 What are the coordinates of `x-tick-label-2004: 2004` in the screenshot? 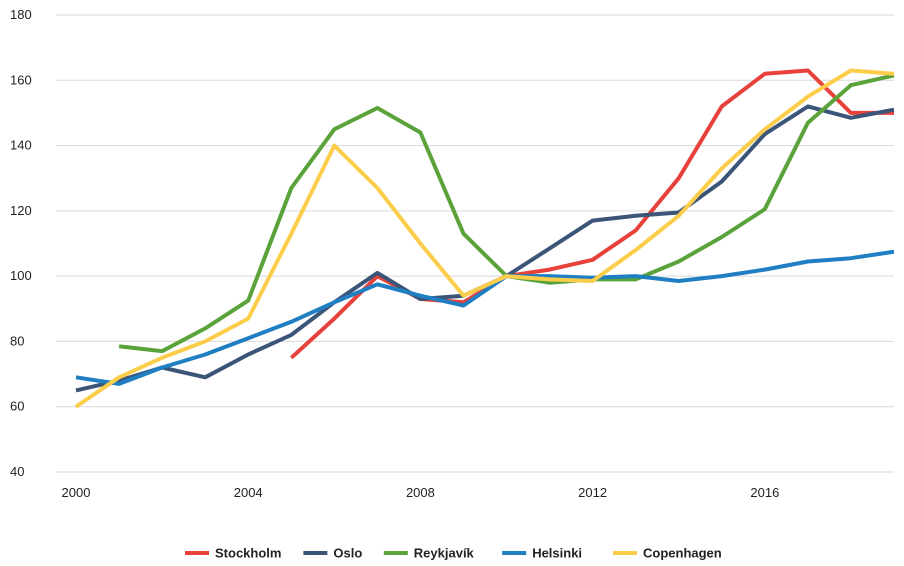 It's located at (248, 492).